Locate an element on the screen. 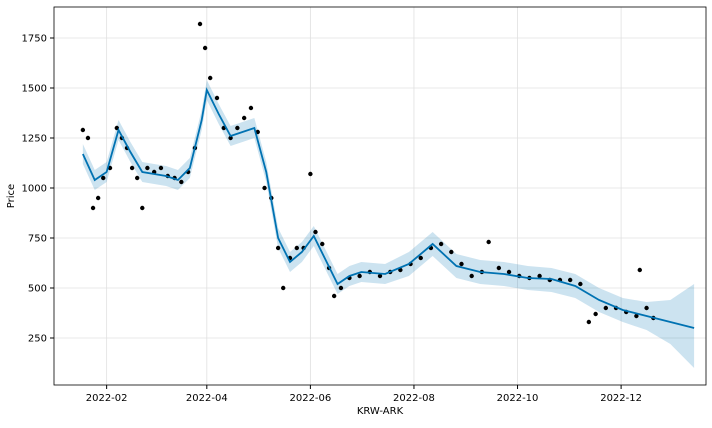  y-tick-label: 1000 is located at coordinates (34, 189).